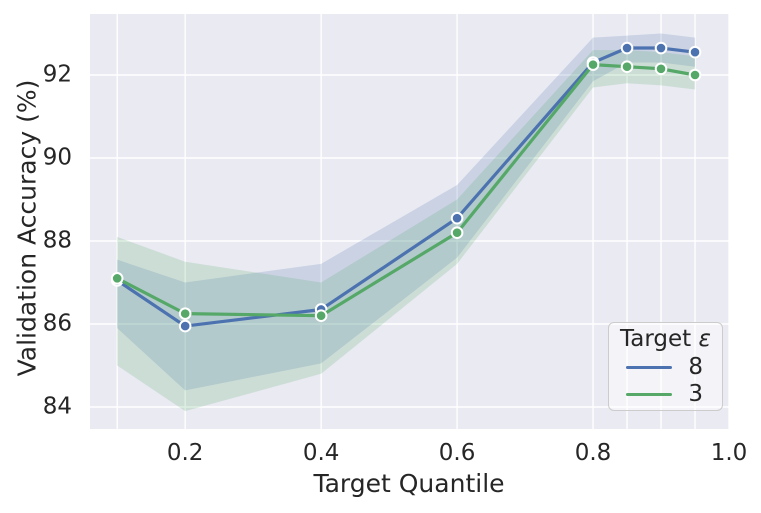 The height and width of the screenshot is (513, 761). What do you see at coordinates (729, 453) in the screenshot?
I see `x-tick-label: 1.0` at bounding box center [729, 453].